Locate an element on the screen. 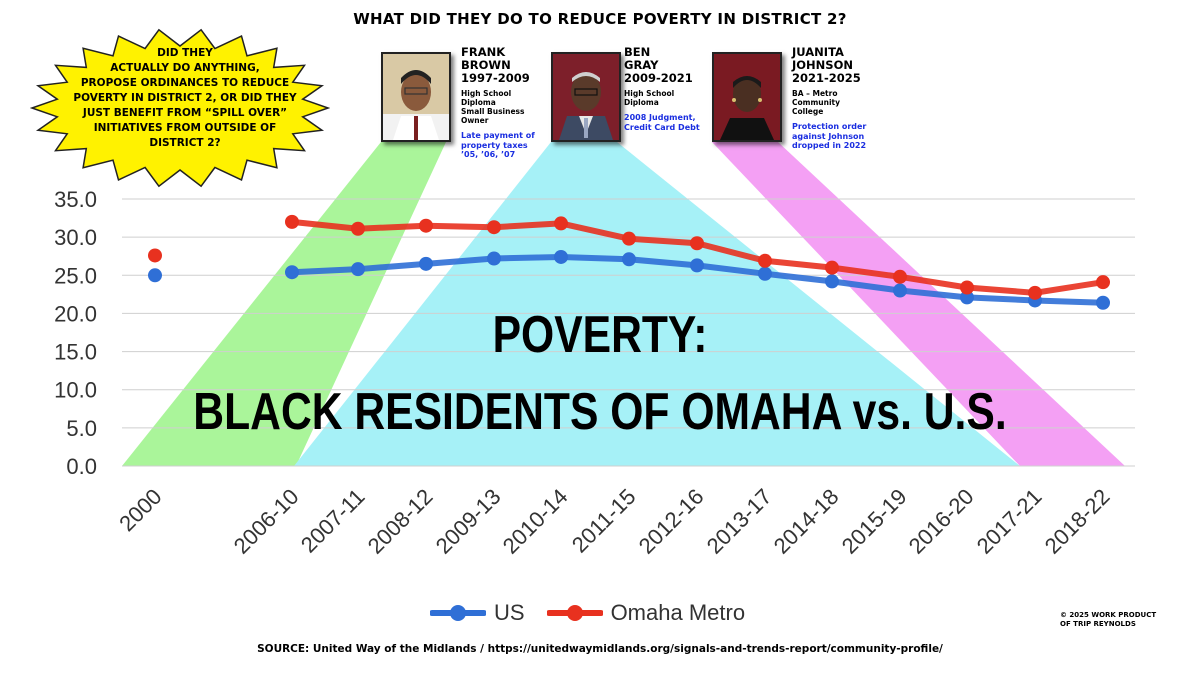  y-tick-label: 35.0 is located at coordinates (75, 199).